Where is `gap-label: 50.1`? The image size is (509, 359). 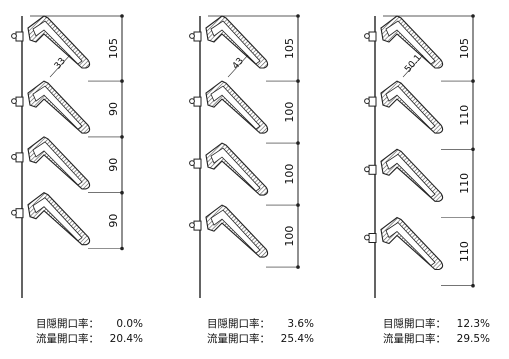 gap-label: 50.1 is located at coordinates (413, 64).